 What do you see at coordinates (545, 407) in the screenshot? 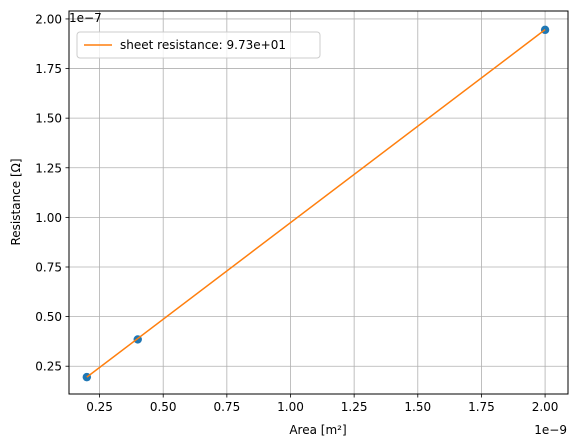
I see `x-tick-label: 2.00` at bounding box center [545, 407].